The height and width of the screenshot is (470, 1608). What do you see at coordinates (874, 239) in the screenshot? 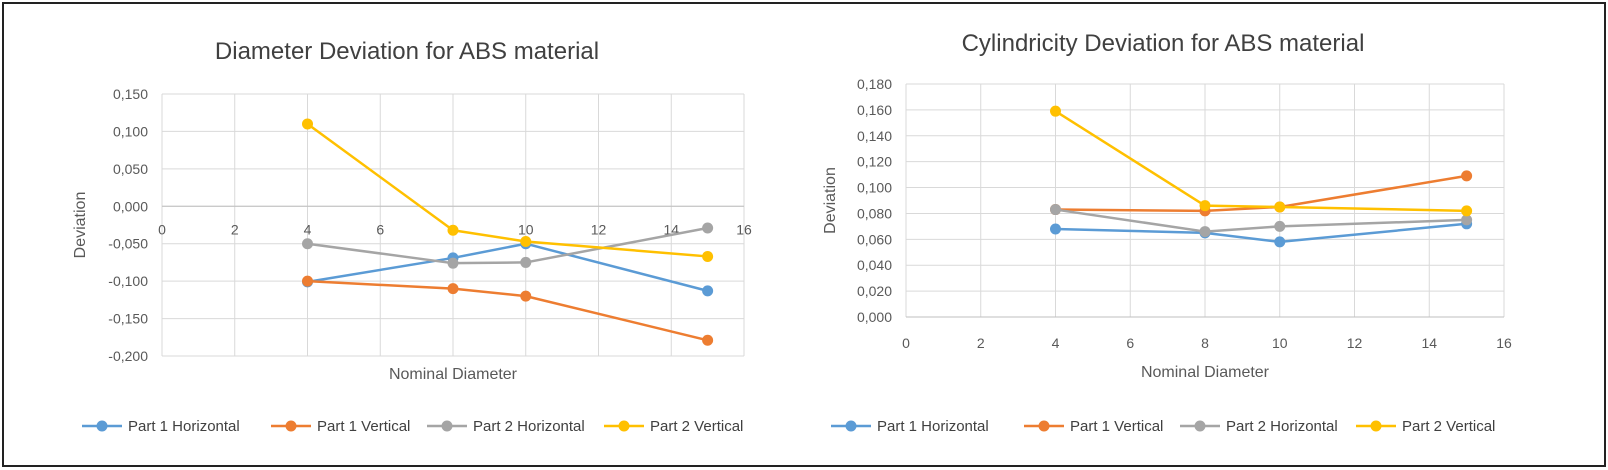
I see `y-tick-label: 0,060` at bounding box center [874, 239].